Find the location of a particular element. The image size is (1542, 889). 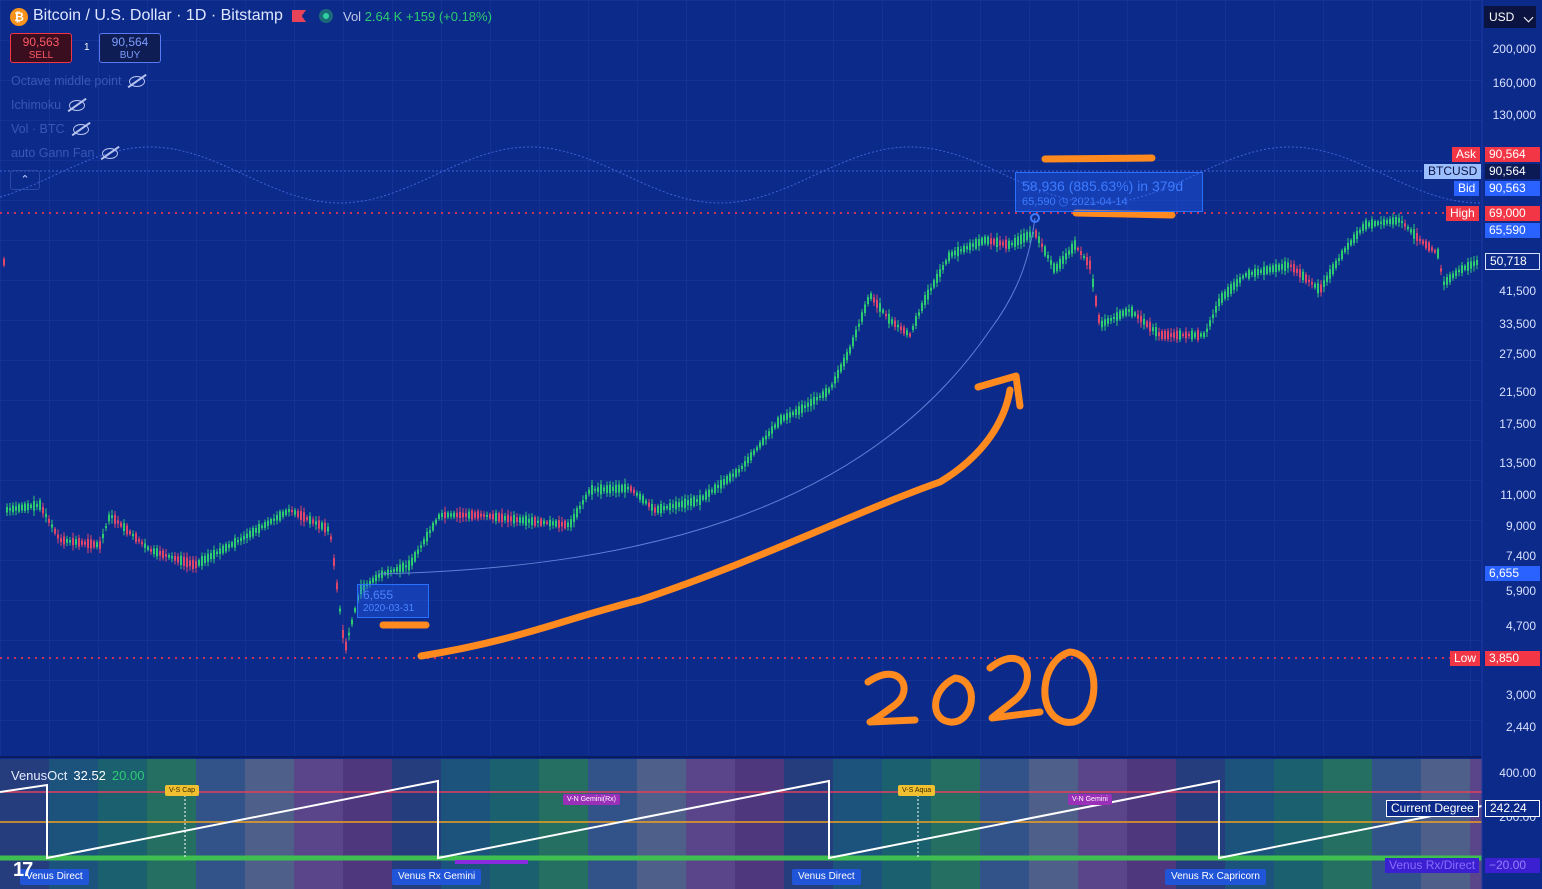

order-quantity: 1 is located at coordinates (87, 47).